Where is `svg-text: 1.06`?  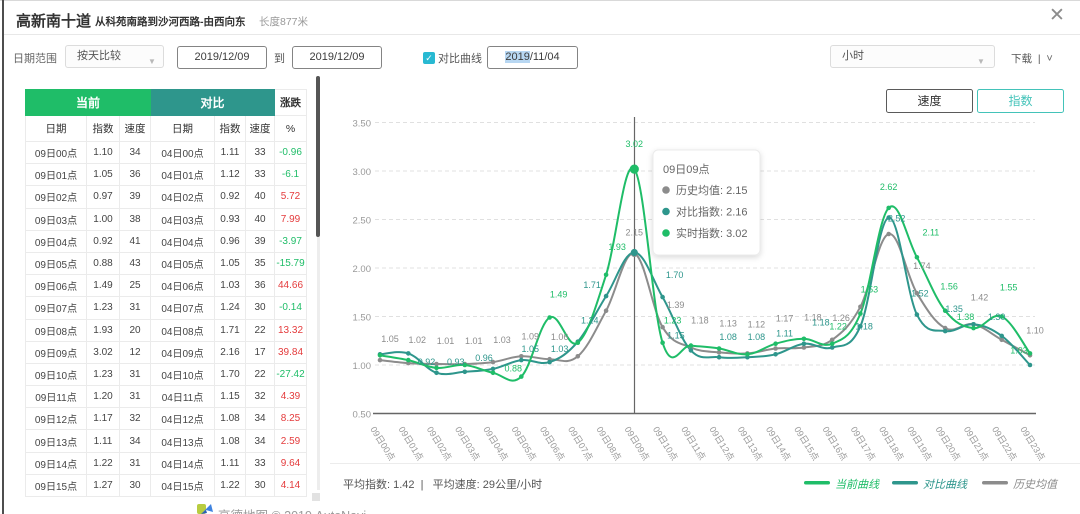 svg-text: 1.06 is located at coordinates (560, 337).